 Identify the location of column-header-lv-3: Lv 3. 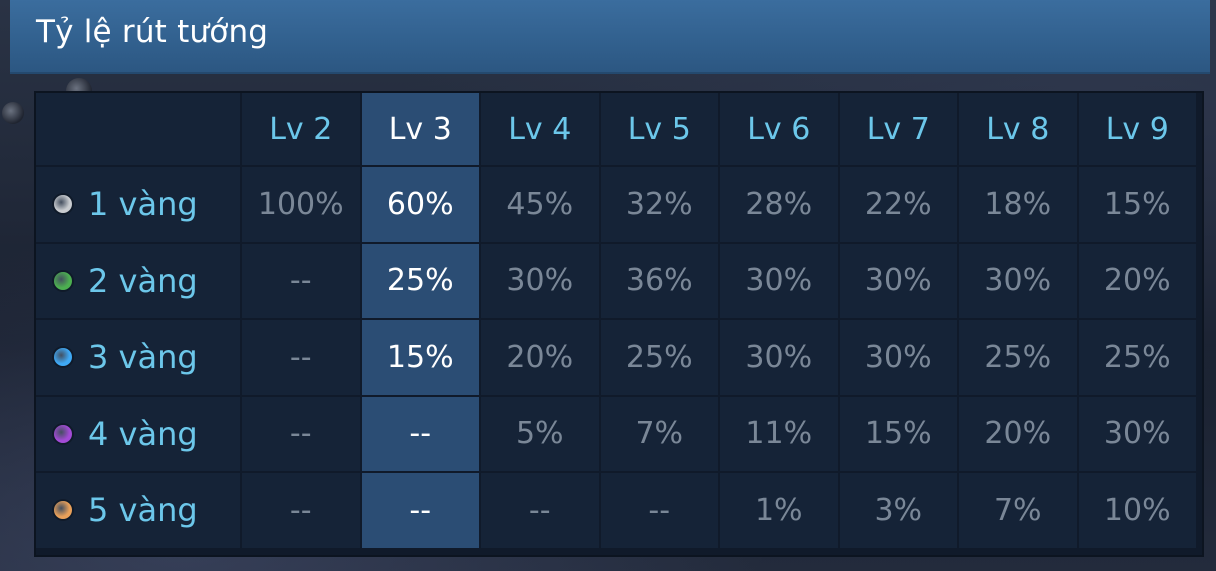
(420, 129).